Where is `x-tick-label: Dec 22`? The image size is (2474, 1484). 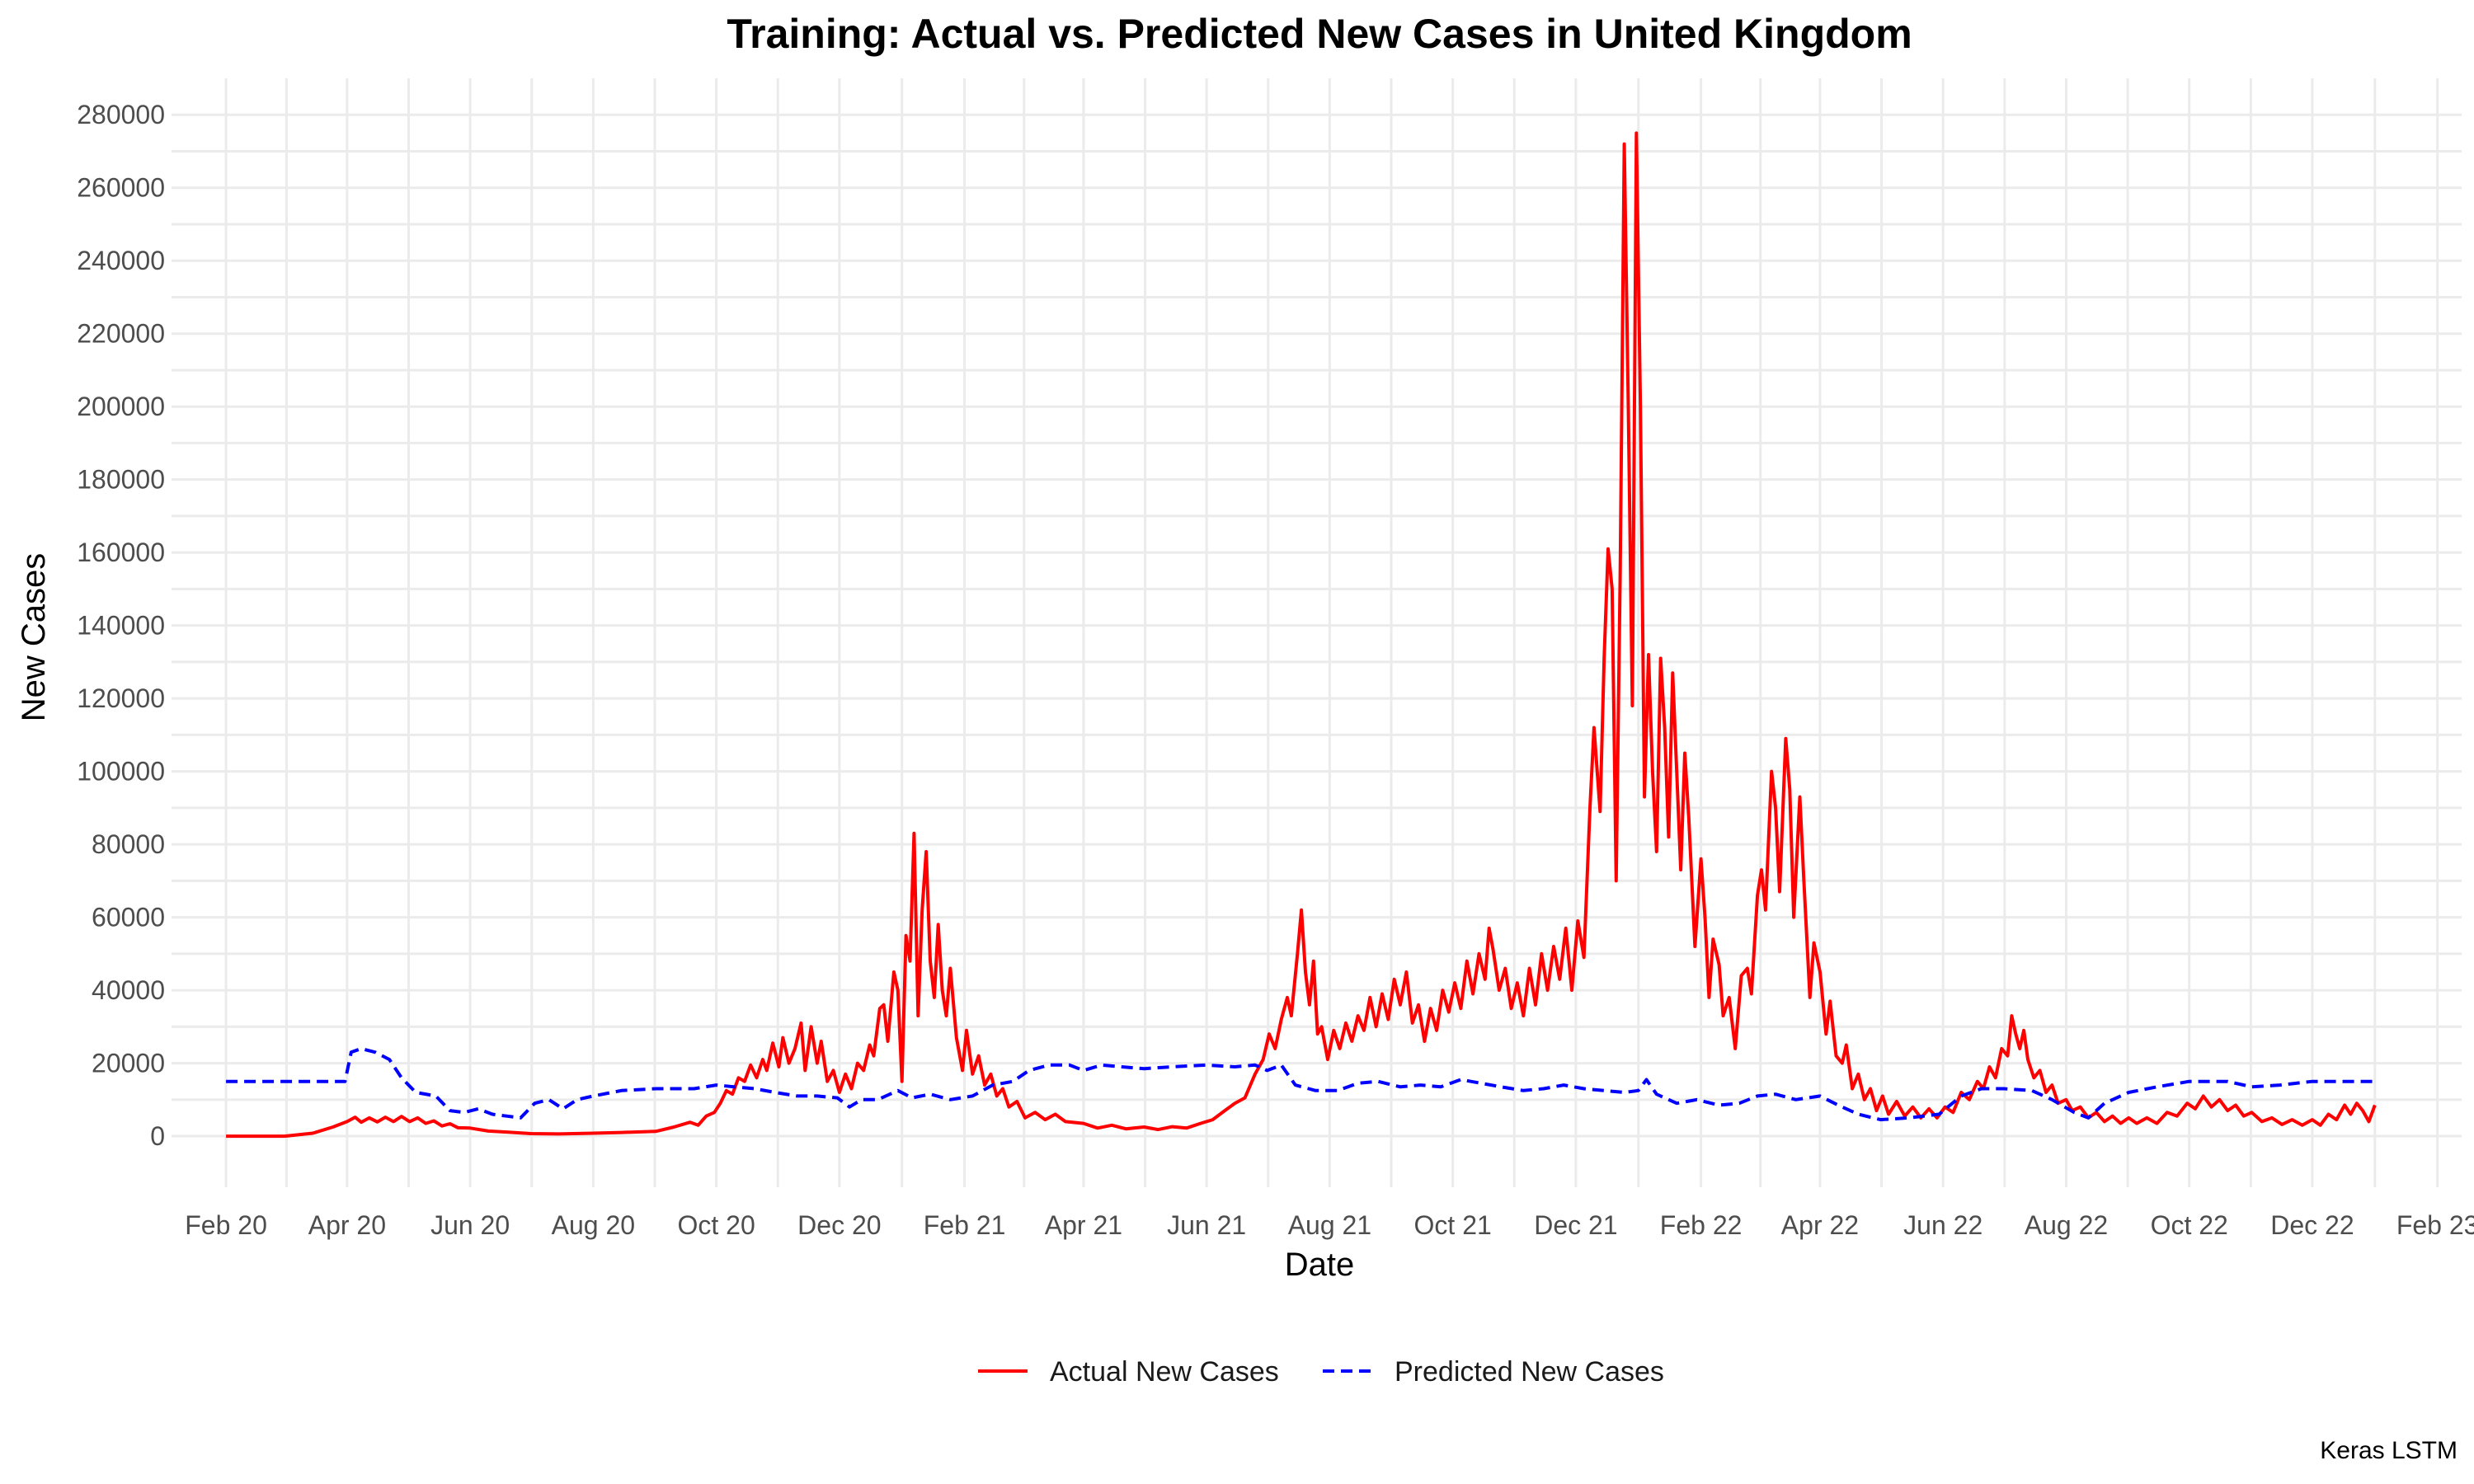
x-tick-label: Dec 22 is located at coordinates (2312, 1225).